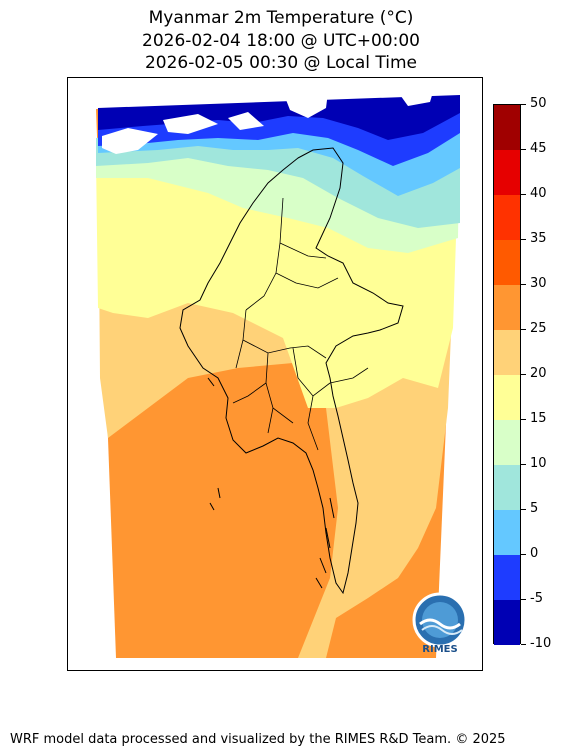 The height and width of the screenshot is (756, 562). Describe the element at coordinates (281, 18) in the screenshot. I see `title-line-1: Myanmar 2m Temperature (°C)` at that location.